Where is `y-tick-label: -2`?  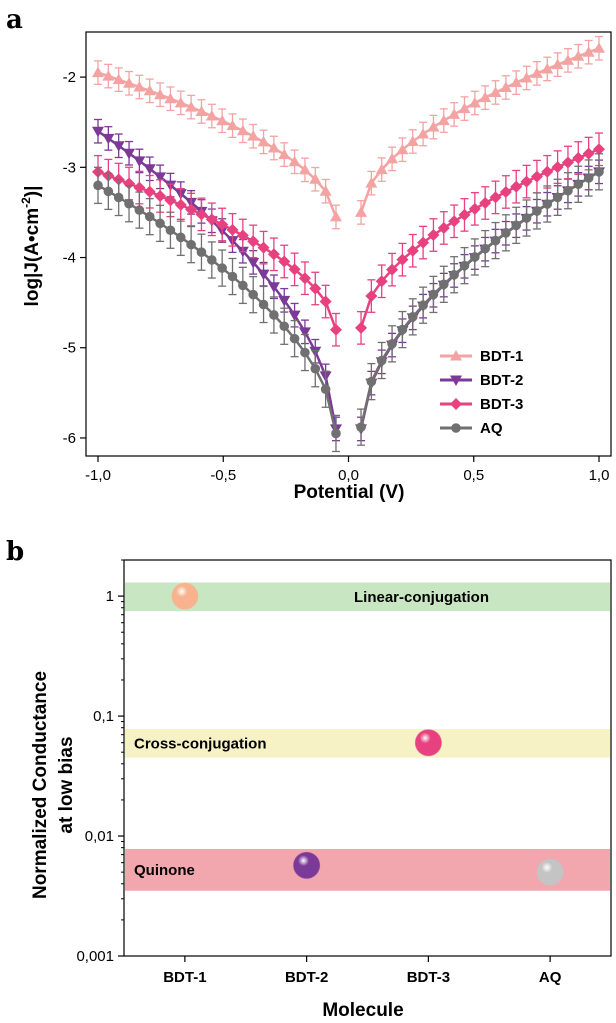 y-tick-label: -2 is located at coordinates (69, 77).